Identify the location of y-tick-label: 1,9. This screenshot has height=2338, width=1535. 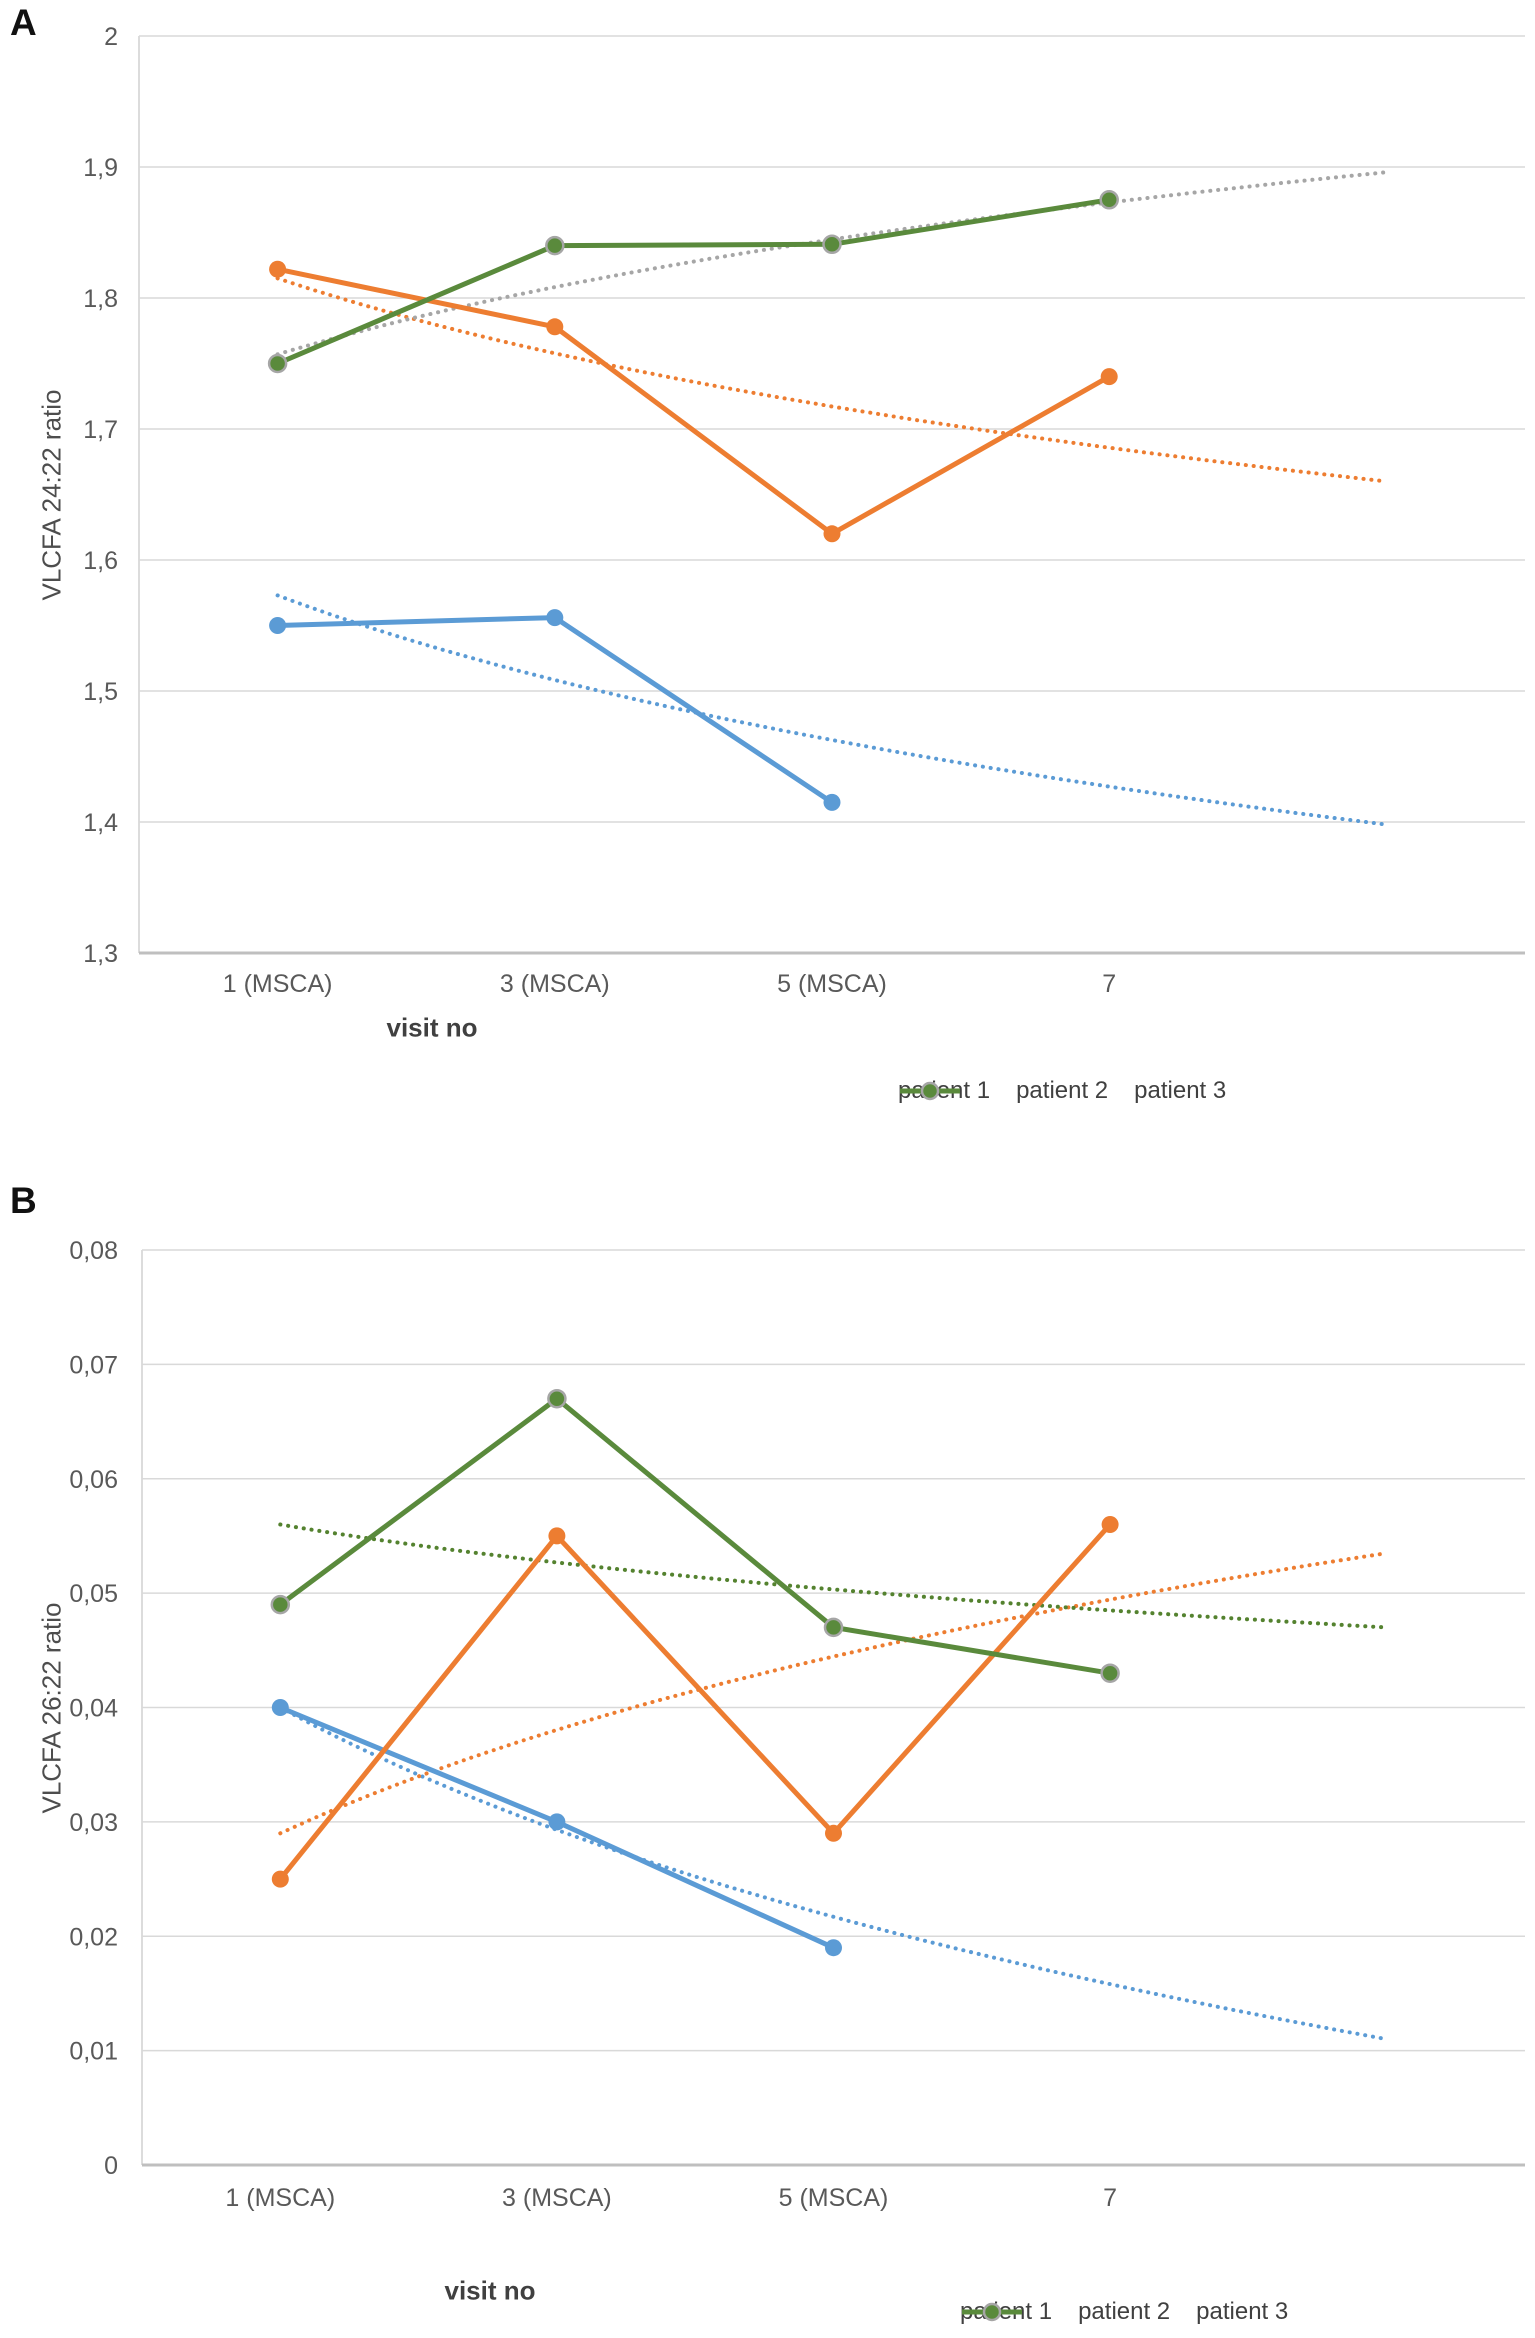
(100, 168).